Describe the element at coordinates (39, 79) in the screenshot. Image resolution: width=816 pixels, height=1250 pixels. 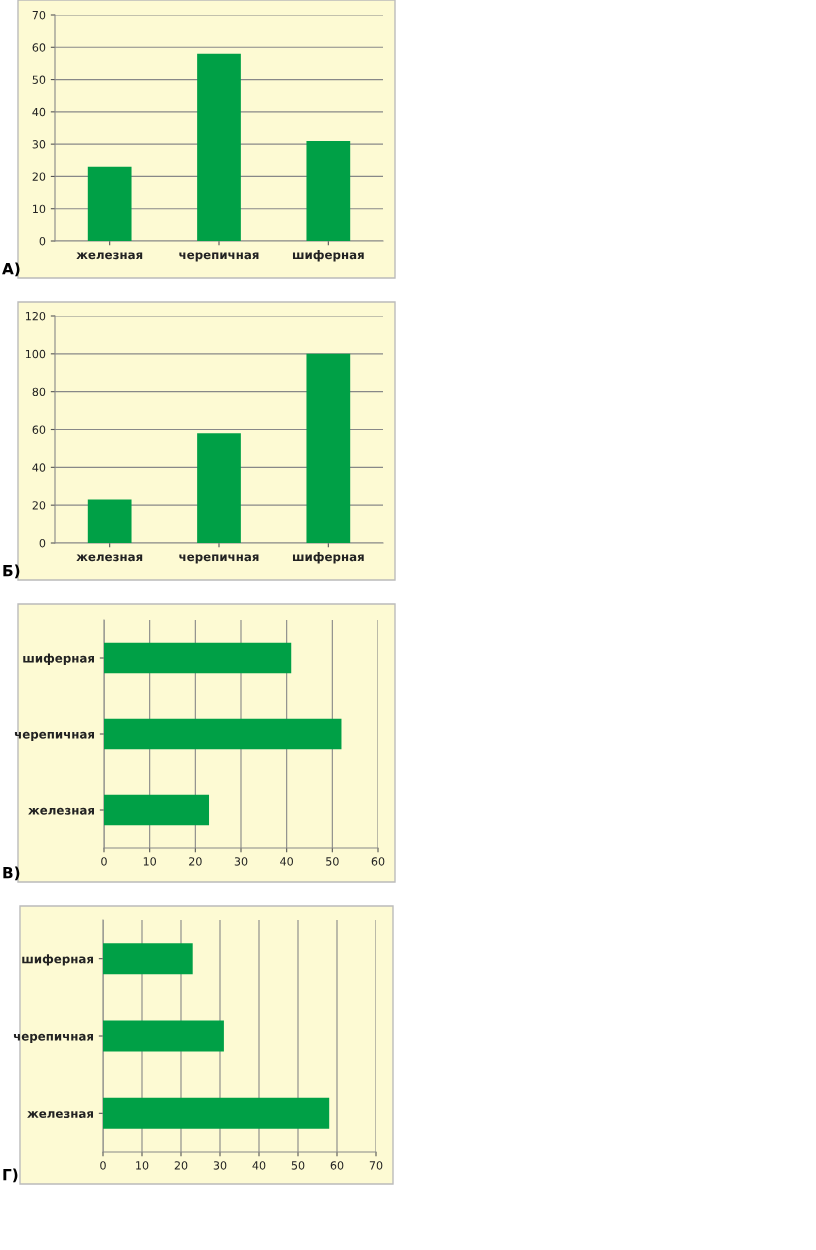
I see `y-tick-label: 50` at that location.